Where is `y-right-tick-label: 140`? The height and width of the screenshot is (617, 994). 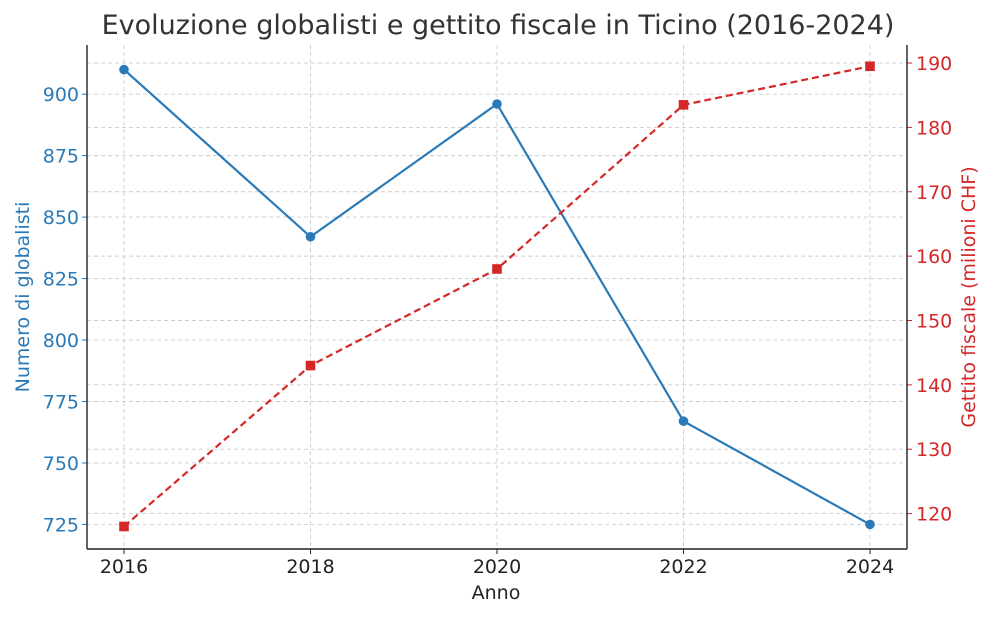
y-right-tick-label: 140 is located at coordinates (934, 386).